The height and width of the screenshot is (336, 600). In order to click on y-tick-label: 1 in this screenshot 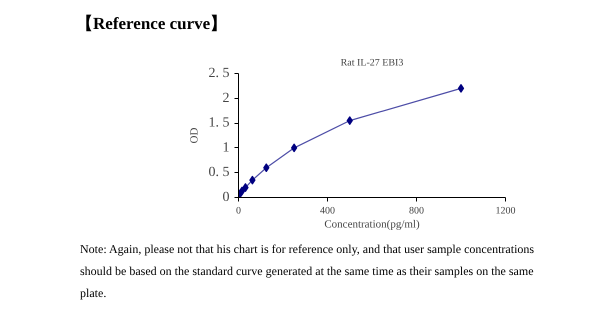, I will do `click(226, 148)`.